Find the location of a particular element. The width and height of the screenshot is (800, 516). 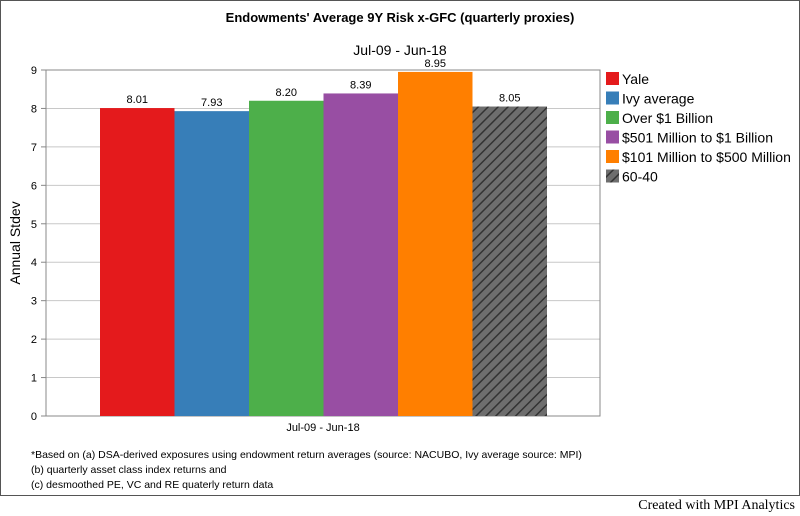

bar-label-3: 8.39 is located at coordinates (360, 85).